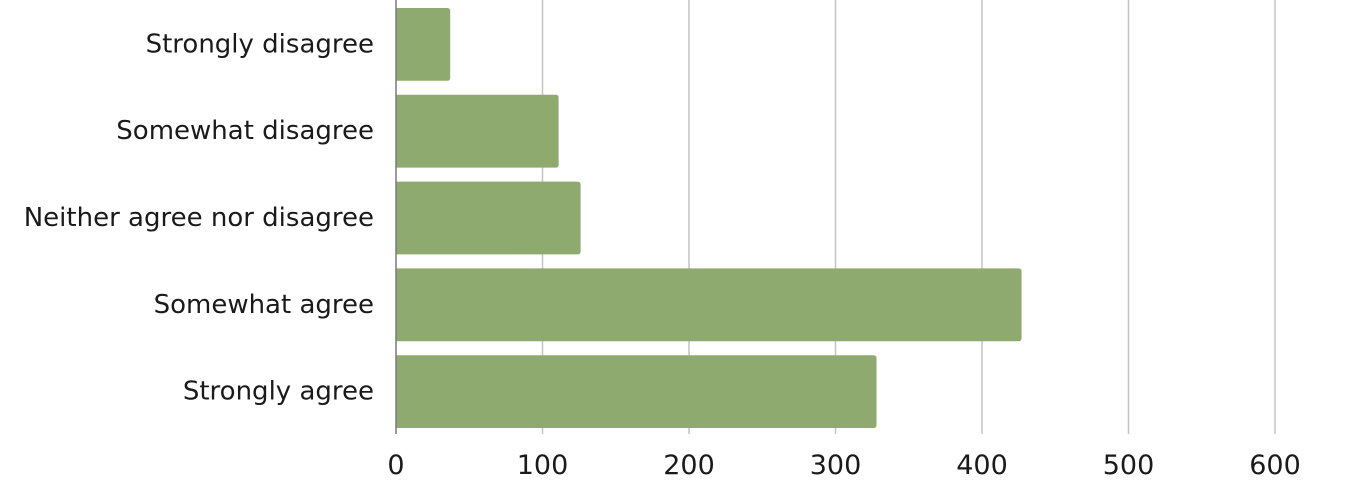 The image size is (1350, 494). What do you see at coordinates (264, 305) in the screenshot?
I see `category-label: Somewhat agree` at bounding box center [264, 305].